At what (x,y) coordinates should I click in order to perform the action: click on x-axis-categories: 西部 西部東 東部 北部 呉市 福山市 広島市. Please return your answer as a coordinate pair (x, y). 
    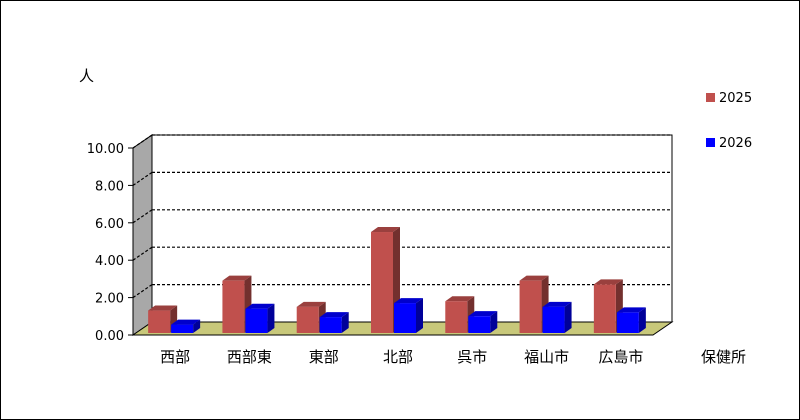
    Looking at the image, I should click on (401, 357).